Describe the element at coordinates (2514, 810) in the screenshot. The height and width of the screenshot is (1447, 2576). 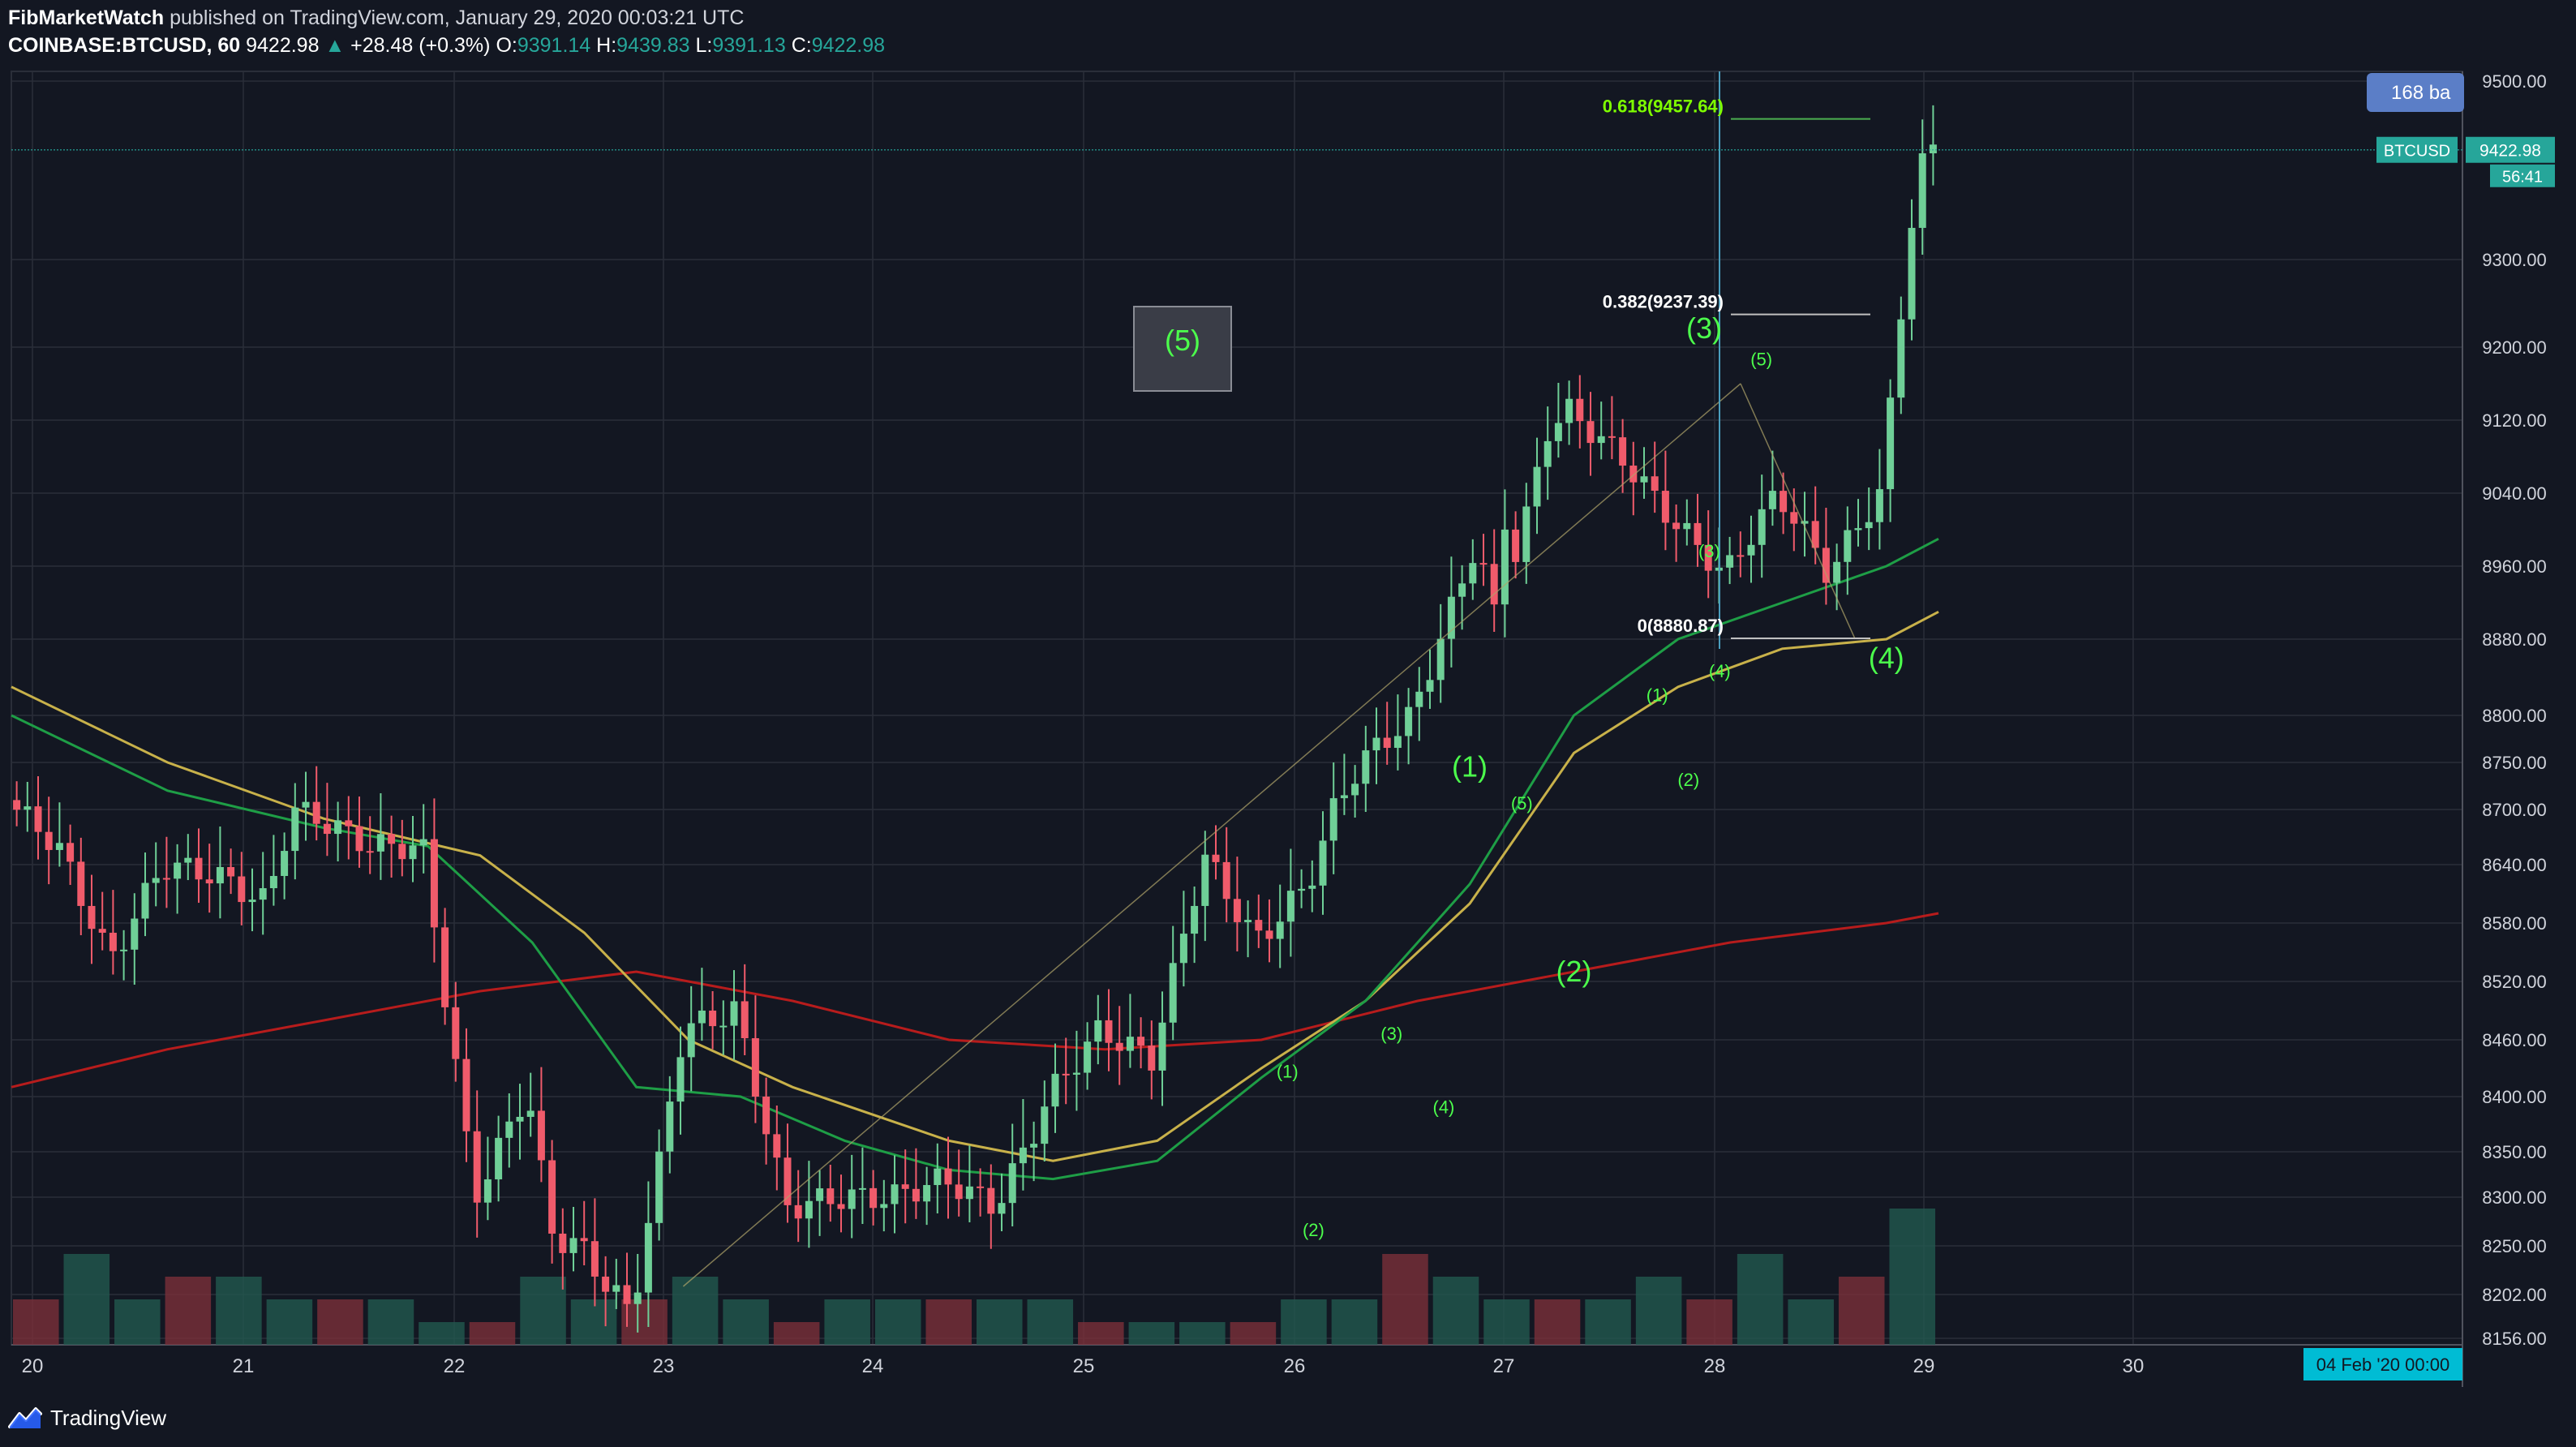
I see `y-tick-label: 8700.00` at that location.